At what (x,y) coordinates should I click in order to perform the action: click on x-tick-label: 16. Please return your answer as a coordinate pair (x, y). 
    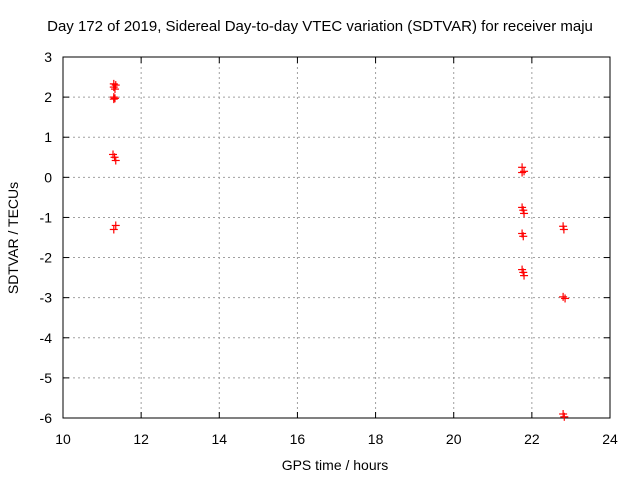
    Looking at the image, I should click on (298, 439).